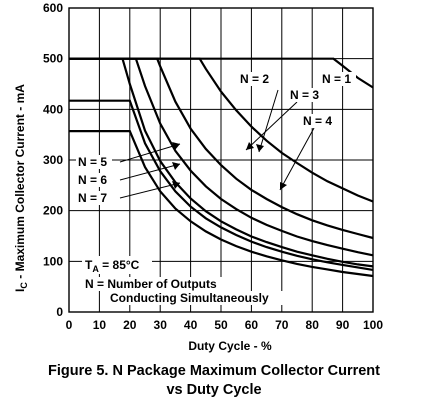  Describe the element at coordinates (100, 325) in the screenshot. I see `x-tick-label-10: 10` at that location.